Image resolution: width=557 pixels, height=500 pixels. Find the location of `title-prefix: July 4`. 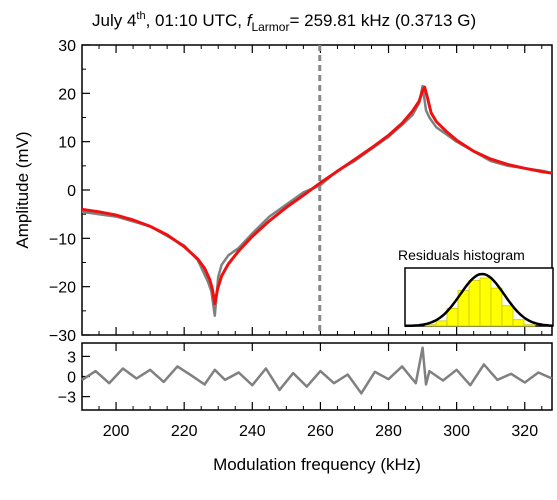

title-prefix: July 4 is located at coordinates (114, 20).